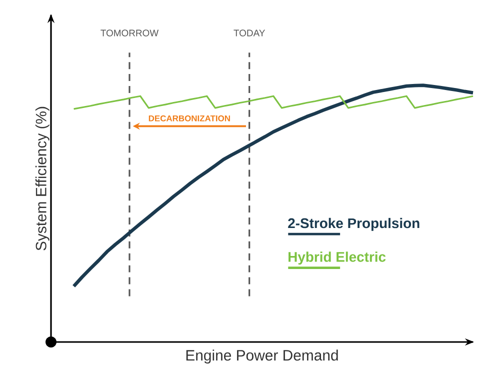 The height and width of the screenshot is (386, 487). I want to click on x-axis-title: Engine Power Demand, so click(262, 357).